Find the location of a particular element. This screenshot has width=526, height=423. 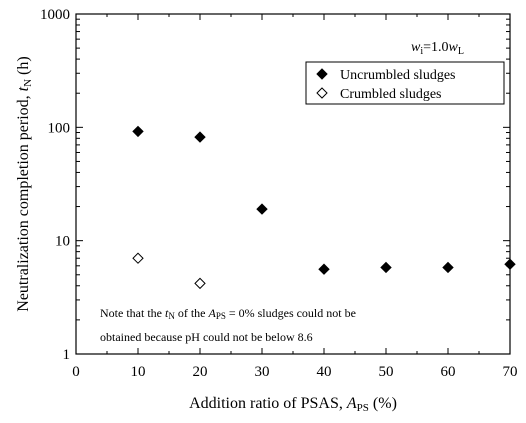

y-tick-label: 10 is located at coordinates (62, 242).